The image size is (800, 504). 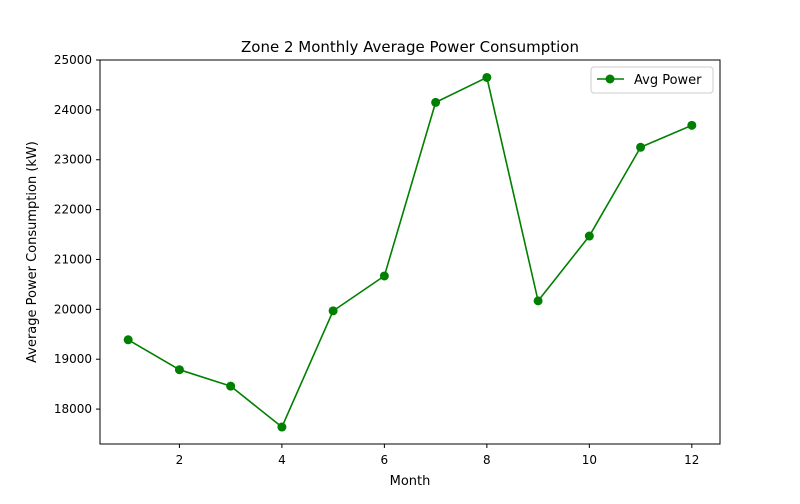 I want to click on x-tick-label: 8, so click(x=487, y=460).